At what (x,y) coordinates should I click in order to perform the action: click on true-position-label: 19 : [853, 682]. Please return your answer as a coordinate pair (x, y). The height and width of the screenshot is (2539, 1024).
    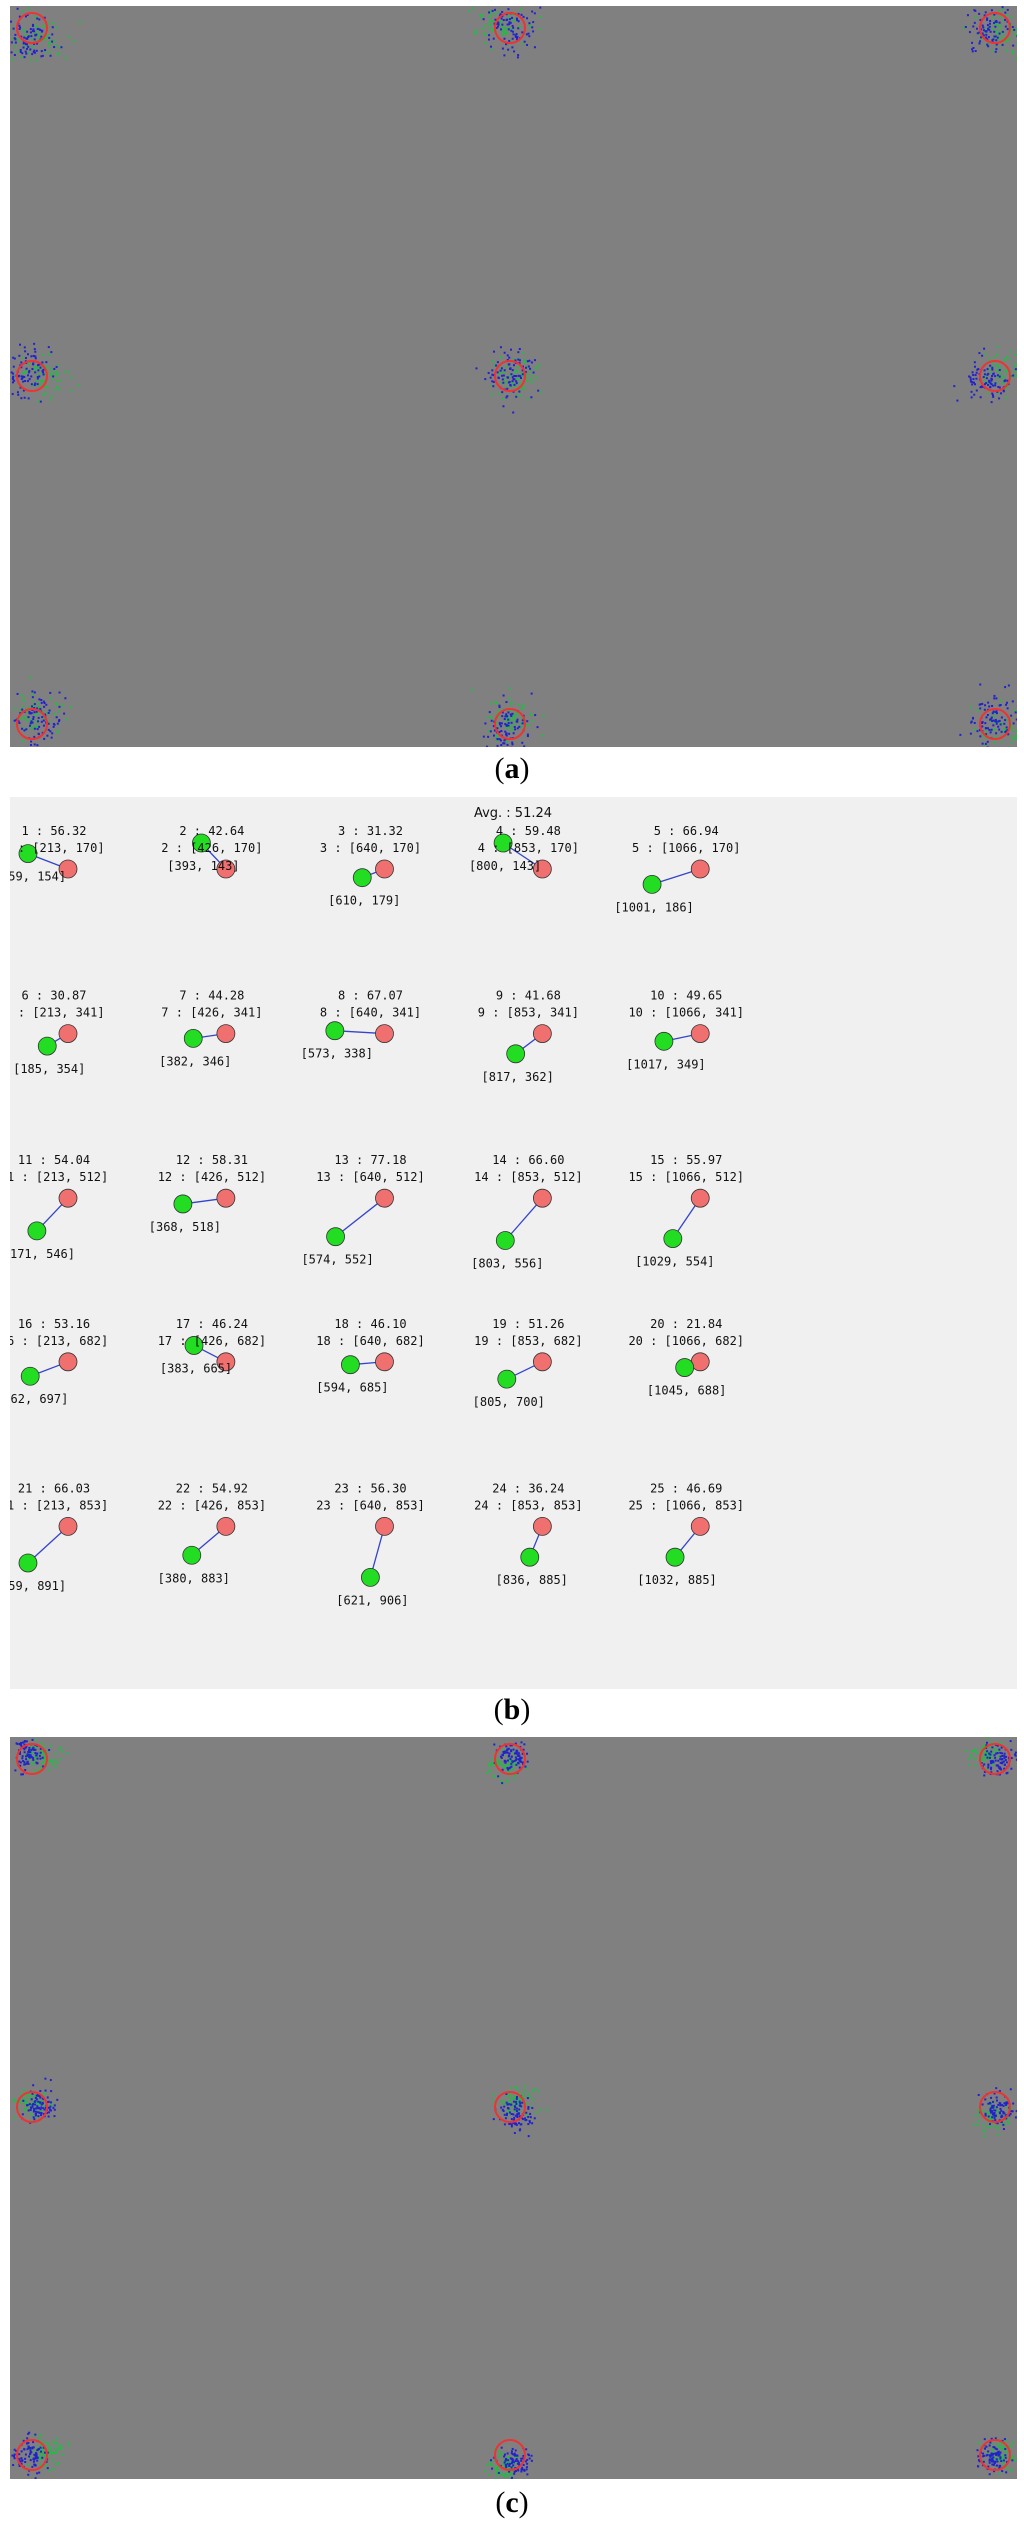
    Looking at the image, I should click on (528, 1341).